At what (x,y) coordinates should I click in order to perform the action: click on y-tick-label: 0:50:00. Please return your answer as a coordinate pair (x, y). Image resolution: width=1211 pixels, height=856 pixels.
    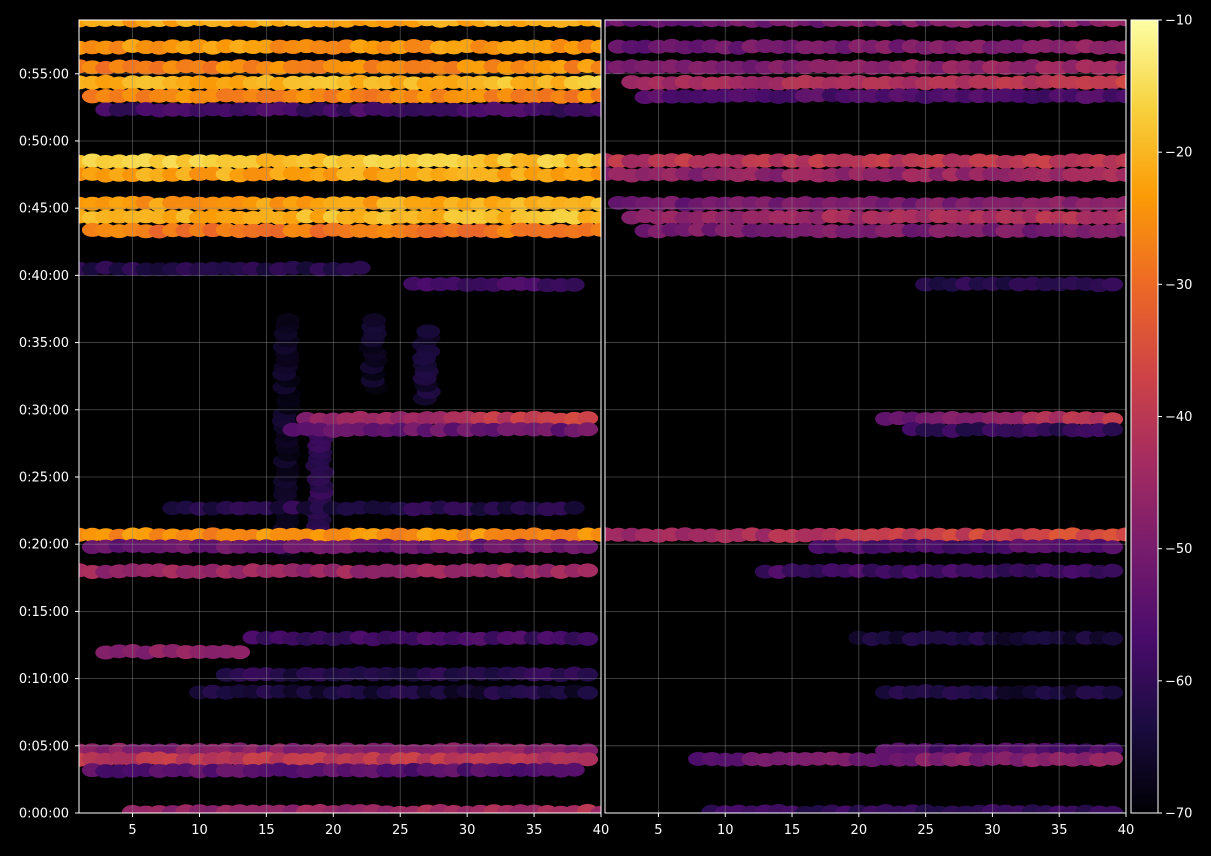
    Looking at the image, I should click on (44, 141).